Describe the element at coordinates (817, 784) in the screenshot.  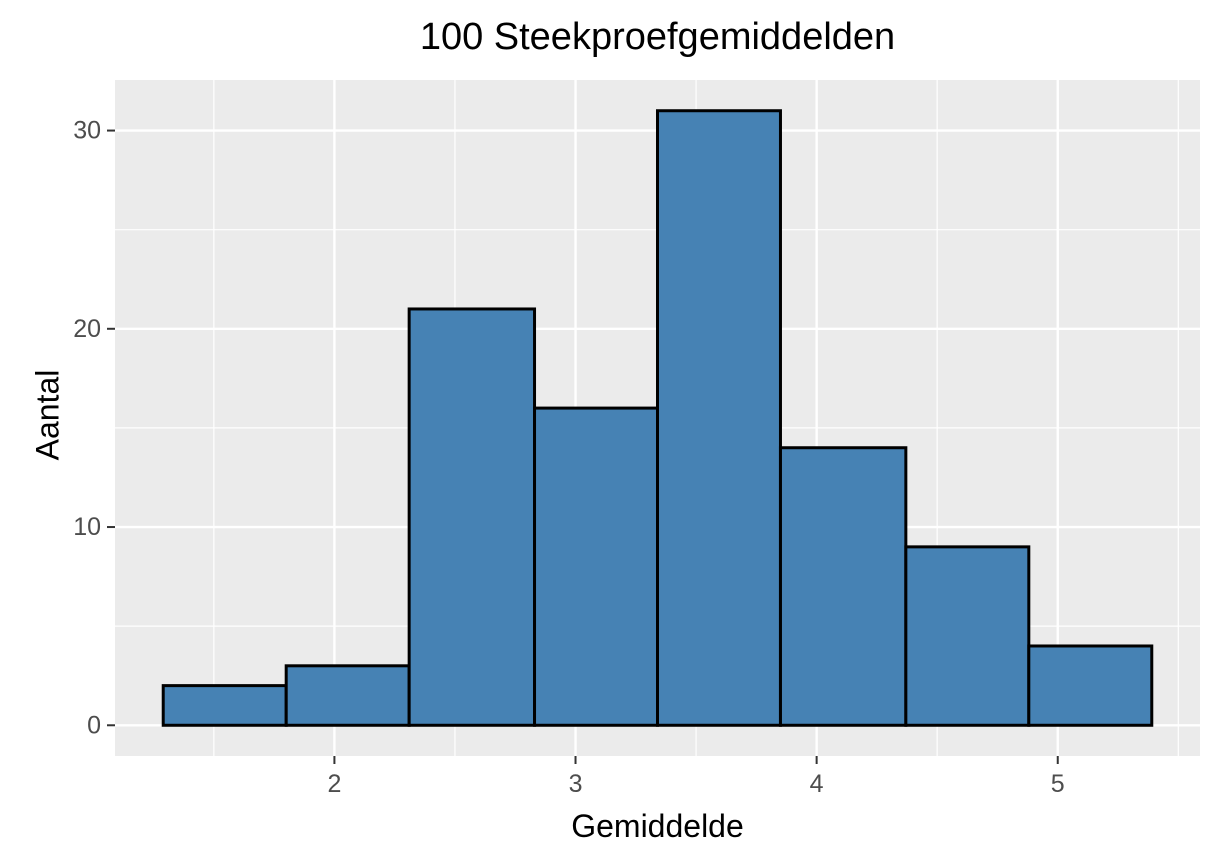
I see `x-tick-label: 4` at that location.